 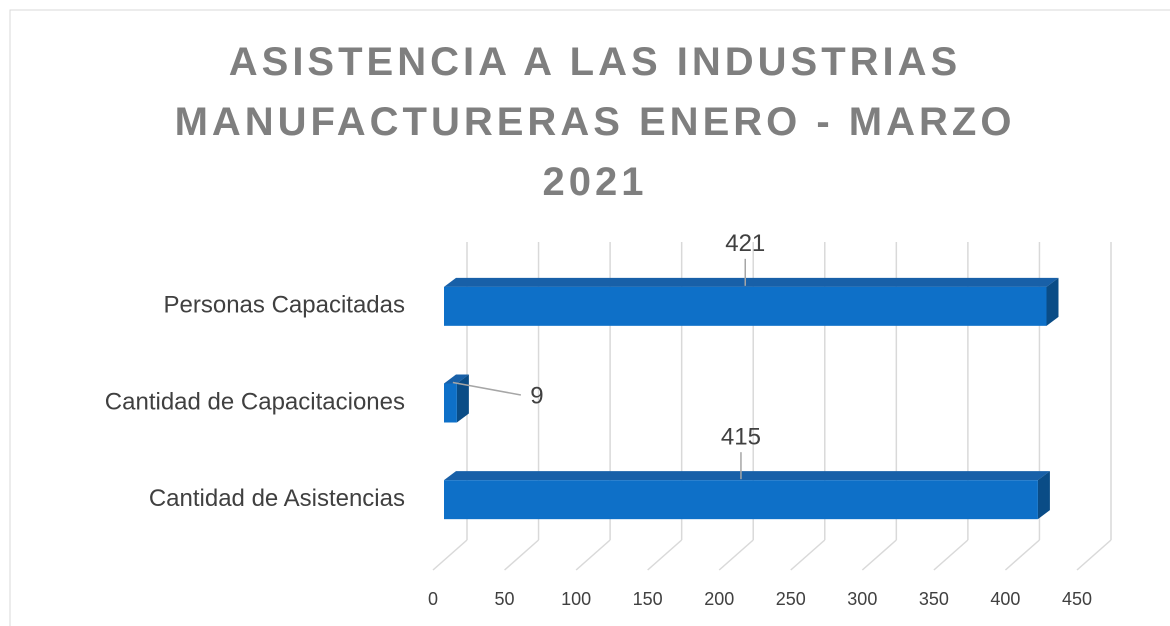 What do you see at coordinates (741, 437) in the screenshot?
I see `data-label: 415` at bounding box center [741, 437].